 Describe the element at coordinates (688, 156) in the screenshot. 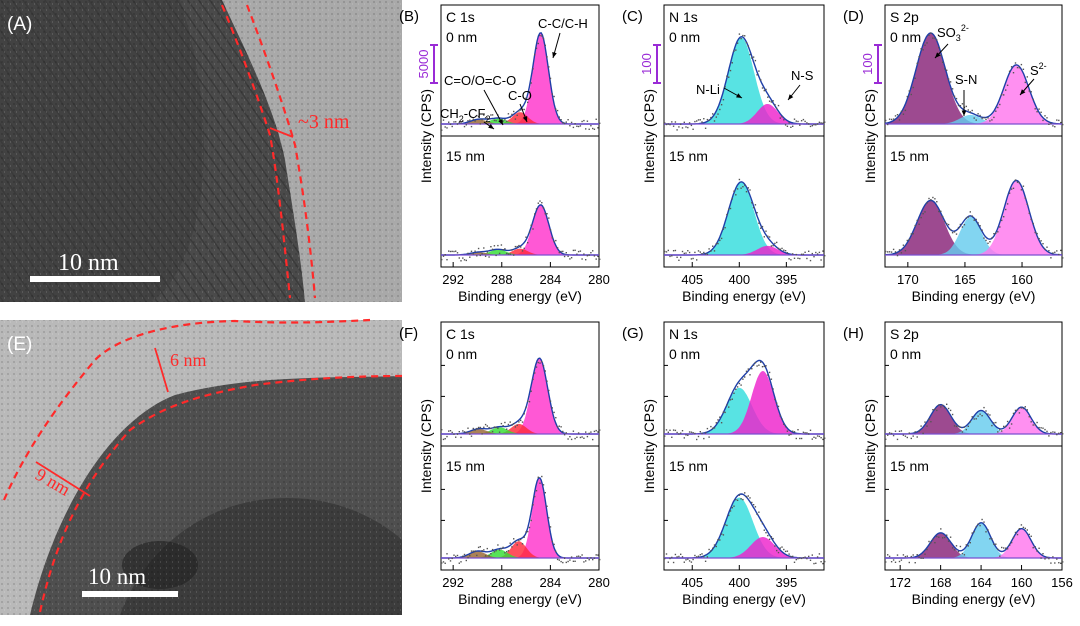

I see `depth-label: 15 nm` at that location.